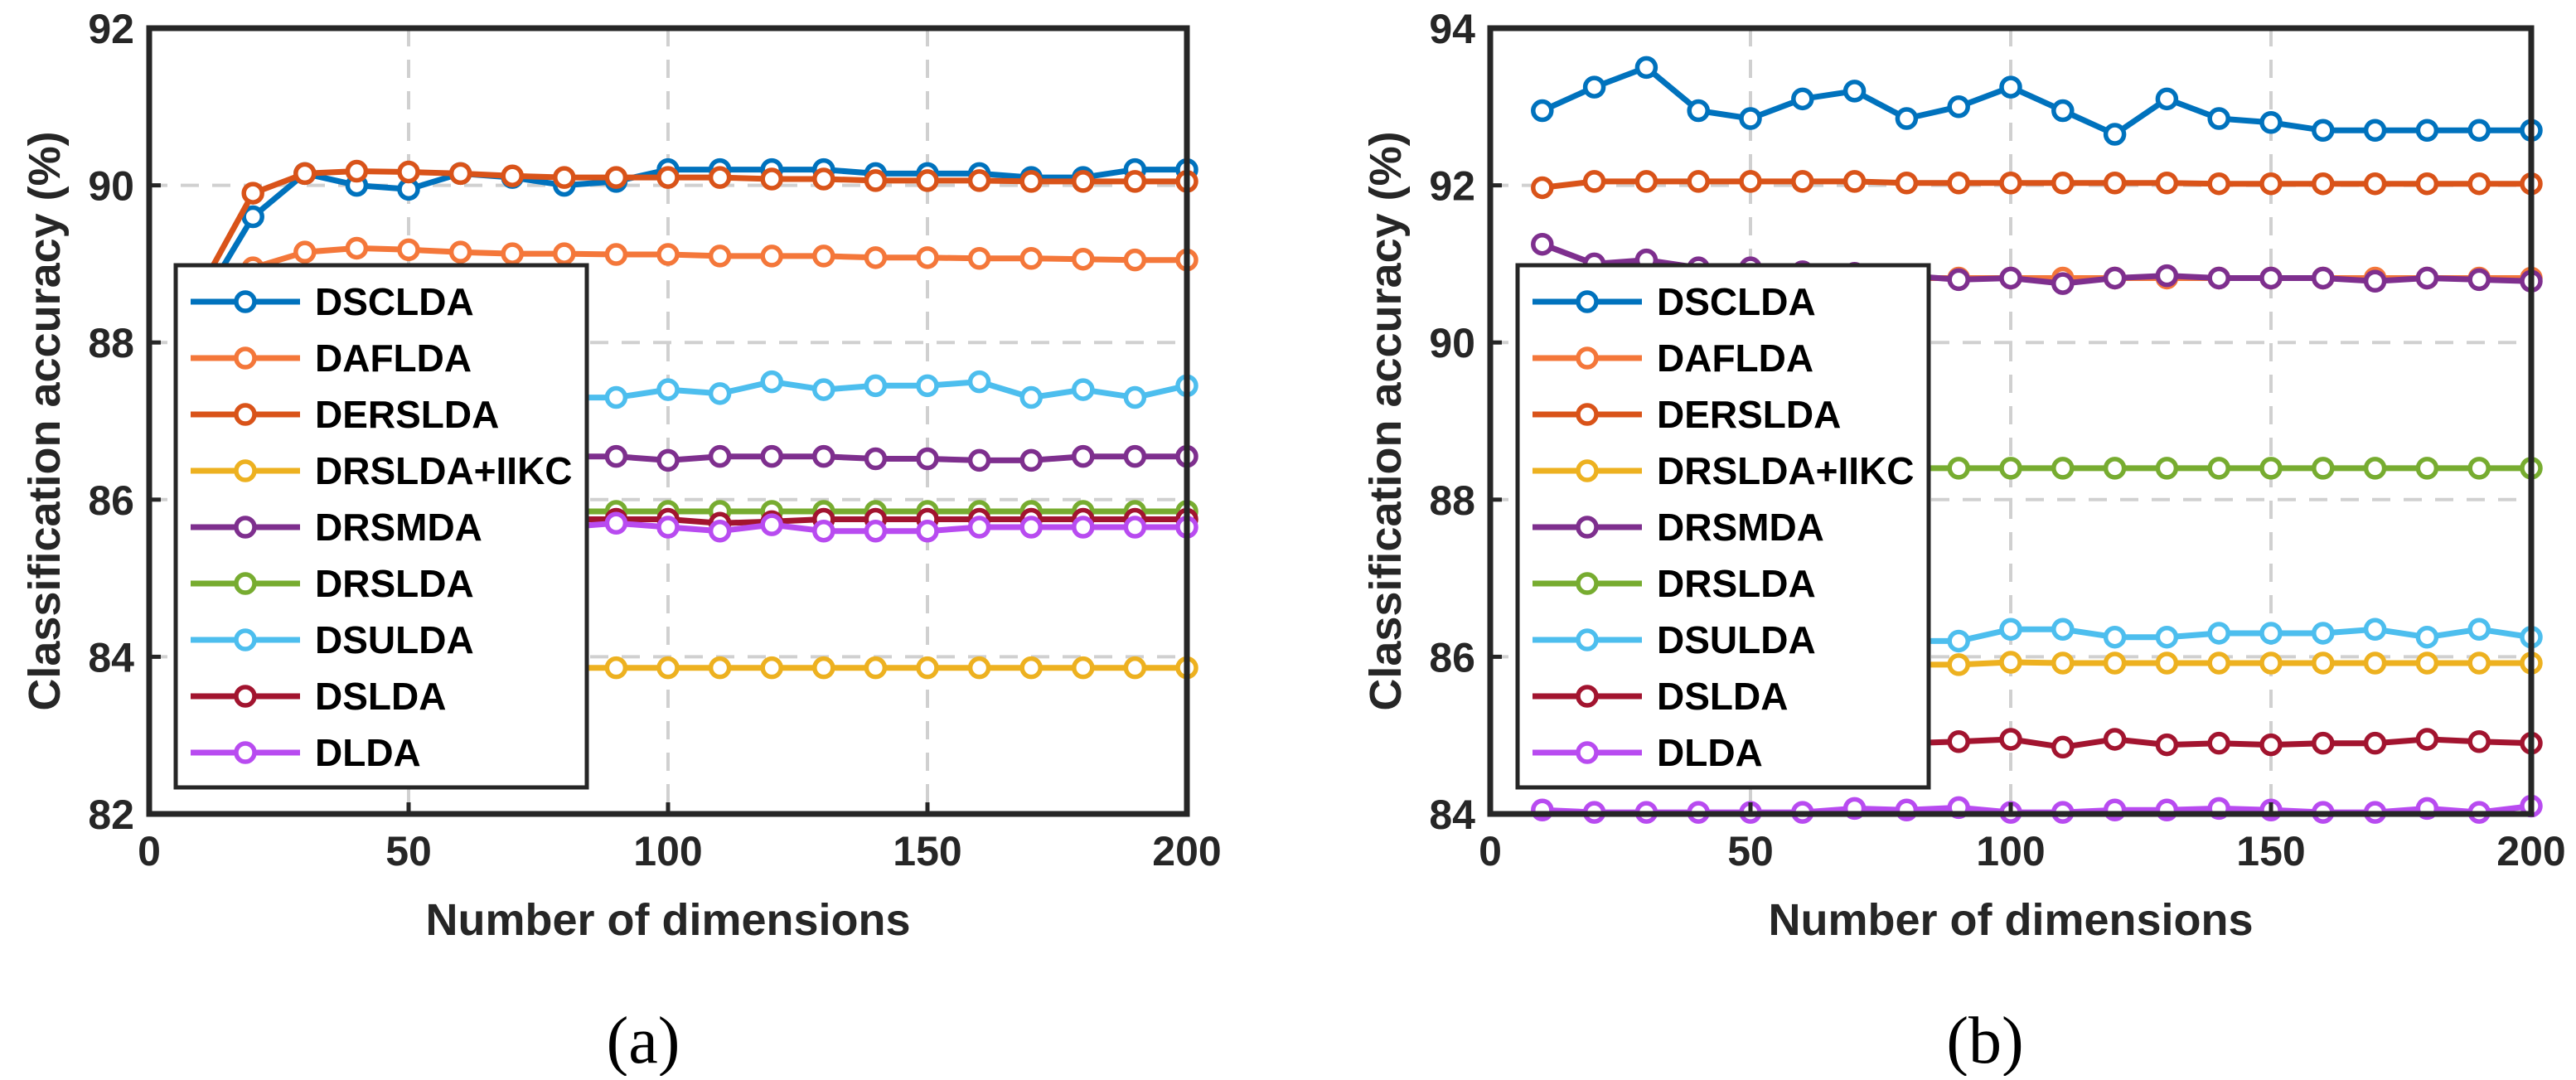 The image size is (2576, 1080). Describe the element at coordinates (1452, 343) in the screenshot. I see `y-tick-label: 90` at that location.